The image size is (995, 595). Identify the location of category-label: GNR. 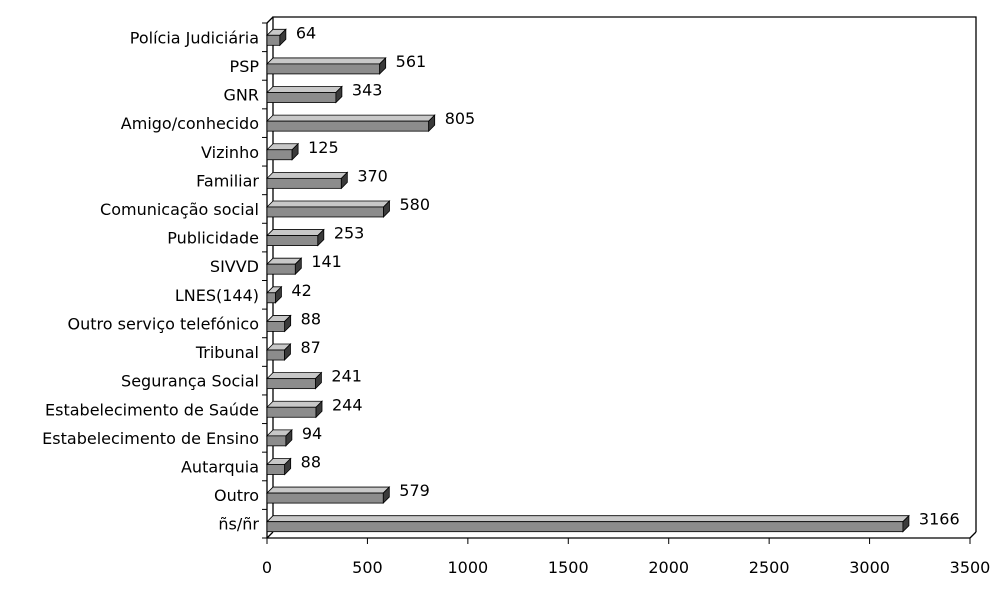
(241, 95).